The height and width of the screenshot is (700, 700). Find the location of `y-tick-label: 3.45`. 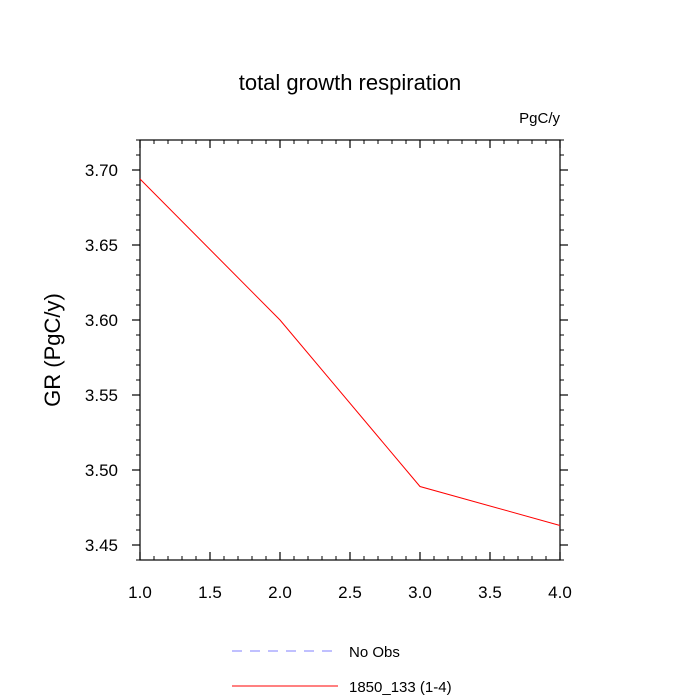

y-tick-label: 3.45 is located at coordinates (101, 545).